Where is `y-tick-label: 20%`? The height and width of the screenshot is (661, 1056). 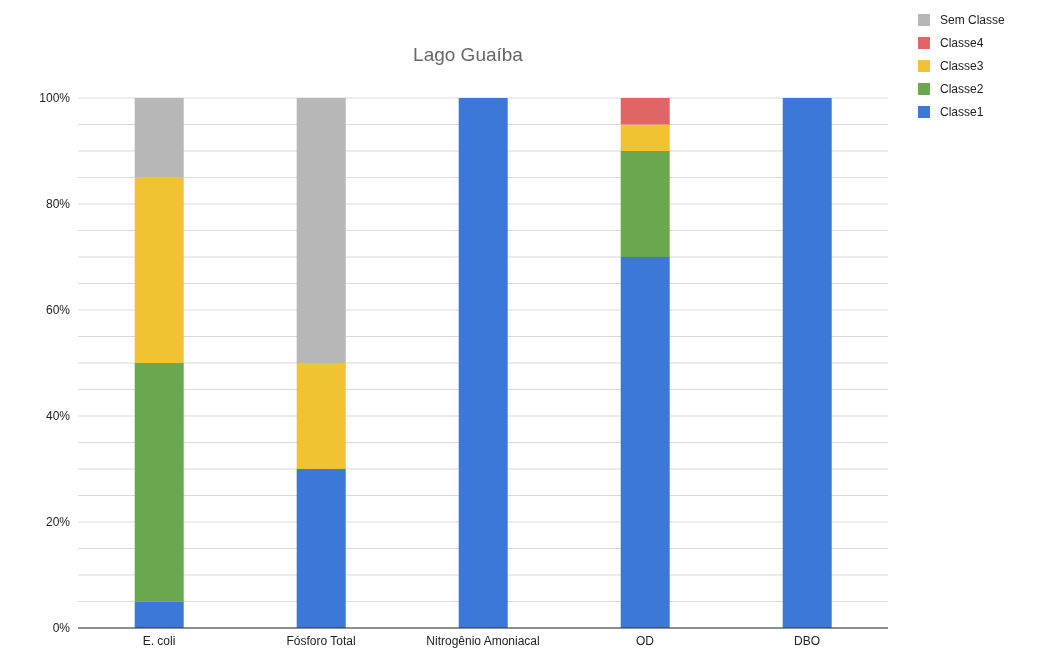 y-tick-label: 20% is located at coordinates (58, 522).